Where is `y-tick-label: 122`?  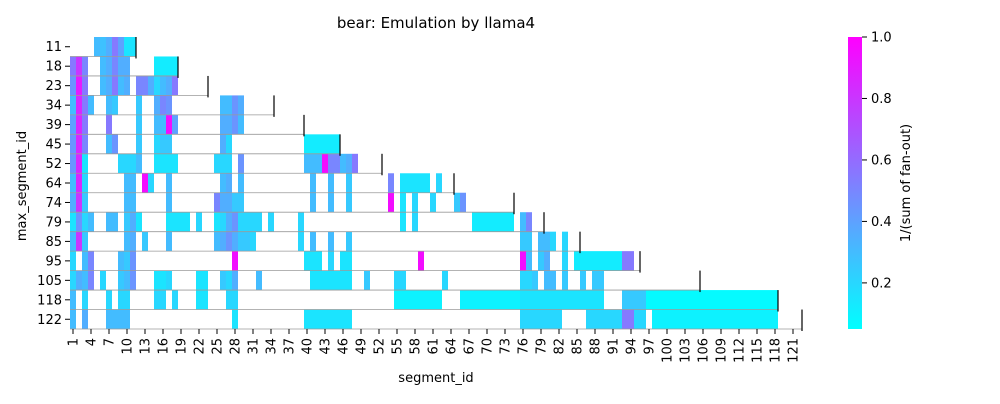 y-tick-label: 122 is located at coordinates (49, 320).